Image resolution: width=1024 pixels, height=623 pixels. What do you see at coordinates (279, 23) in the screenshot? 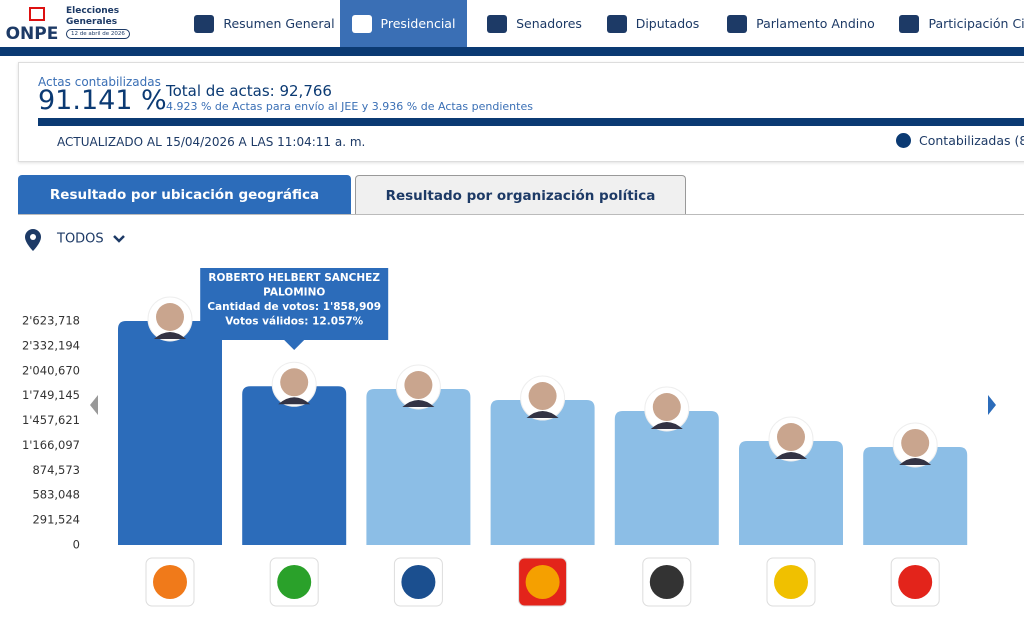
I see `nav-label: Resumen General` at bounding box center [279, 23].